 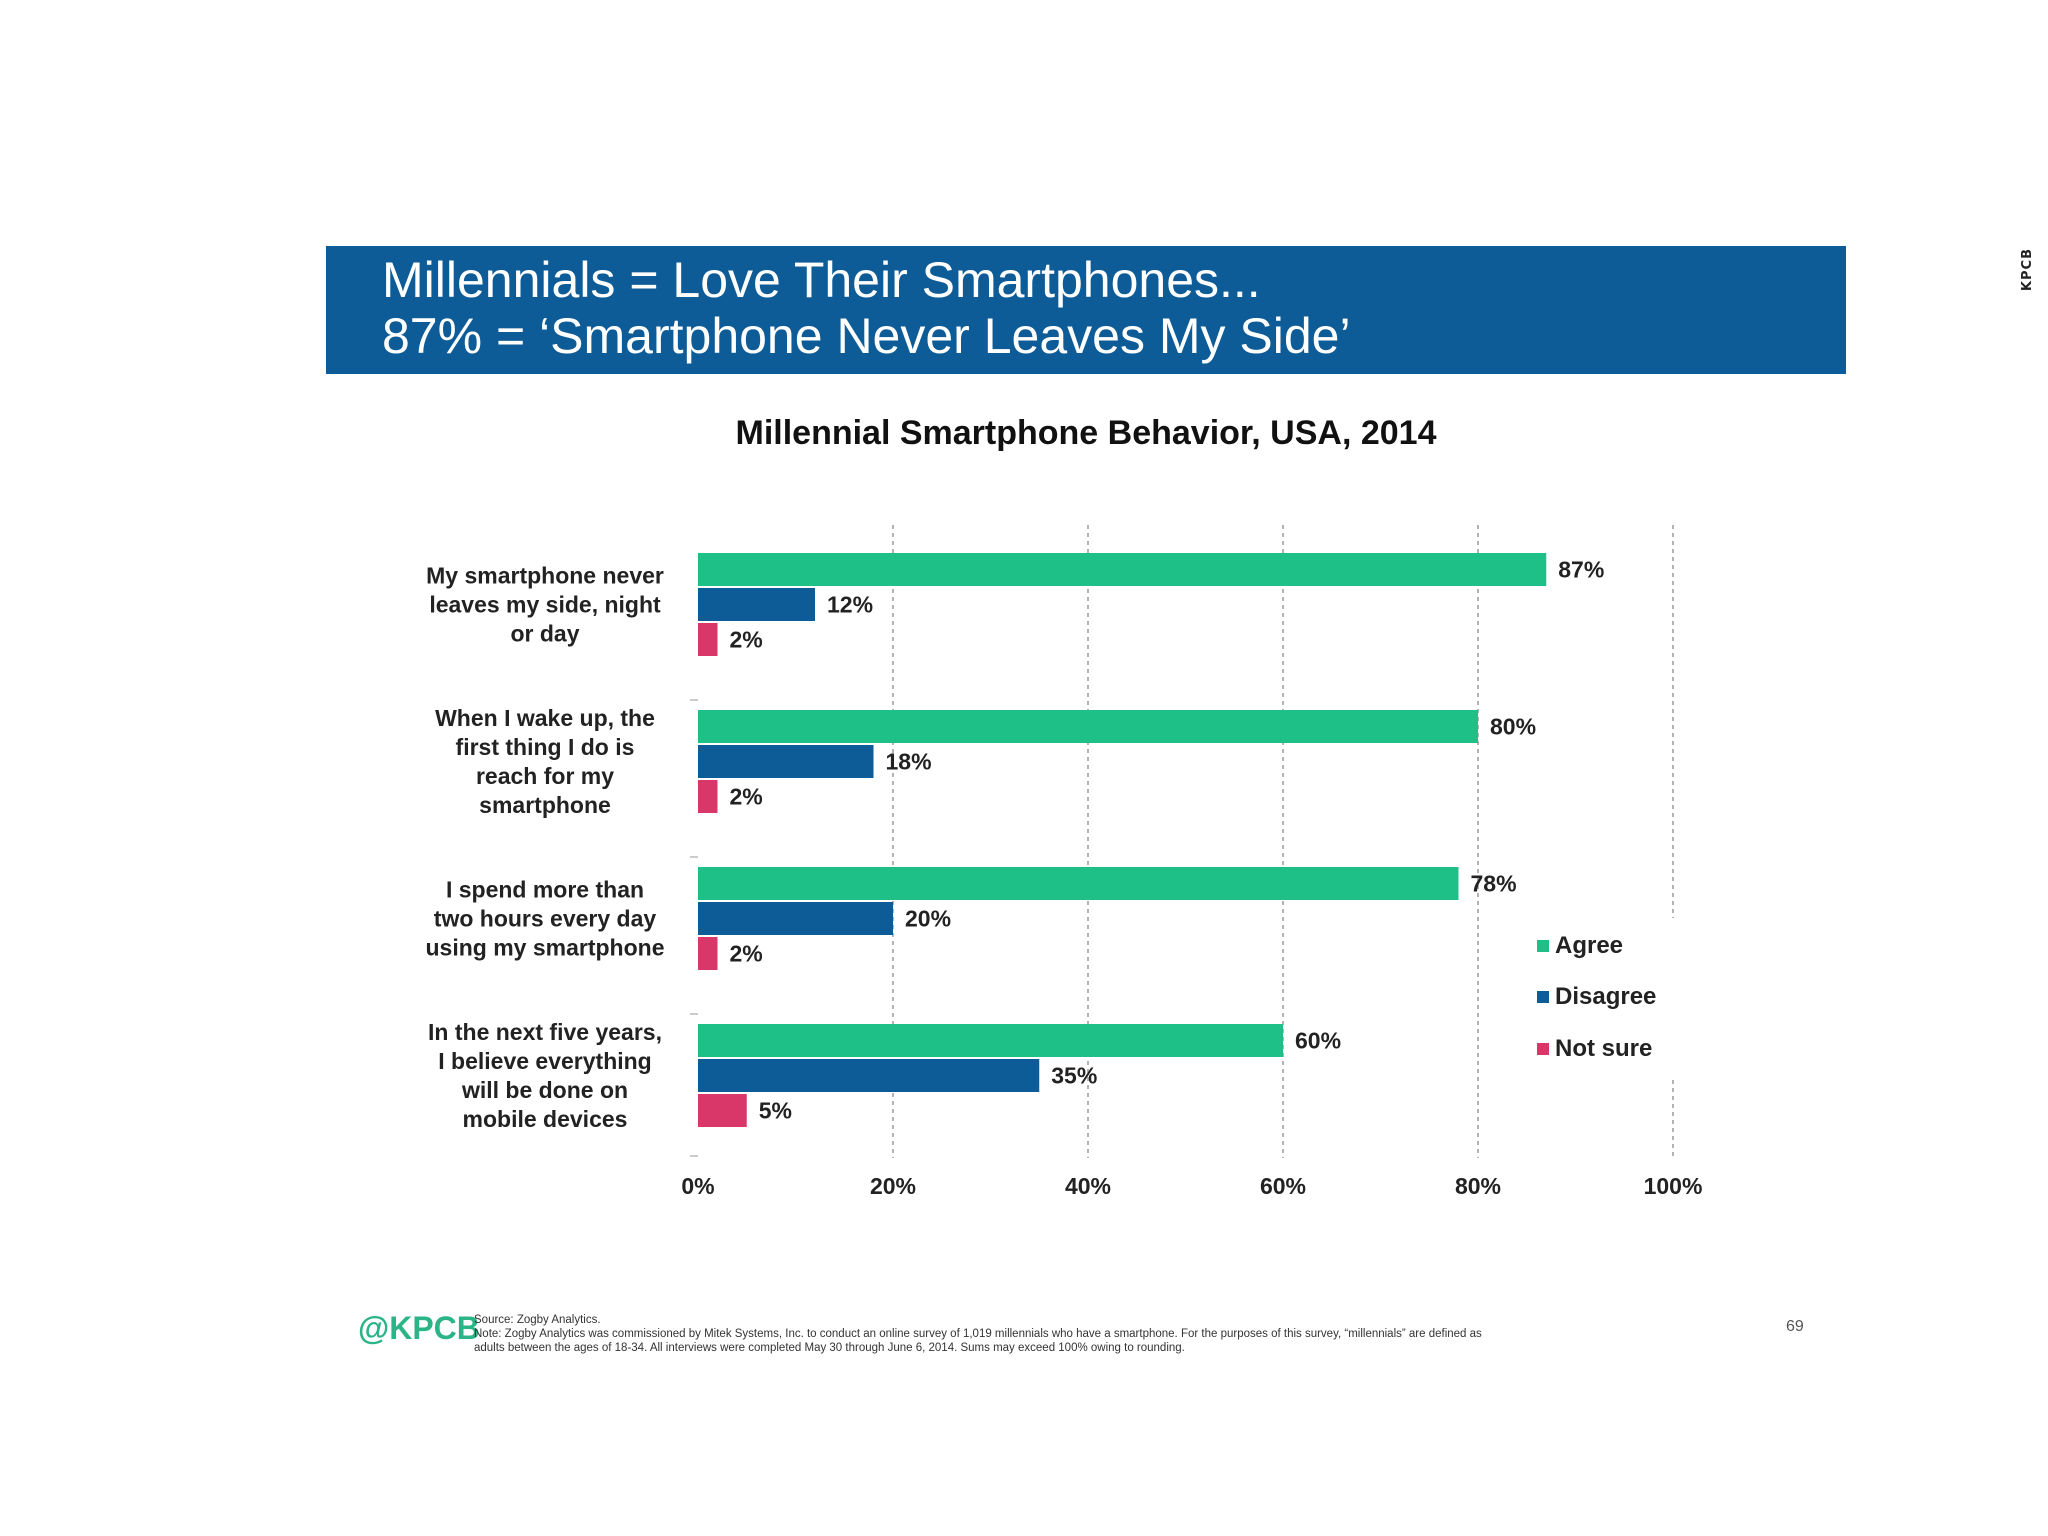 I want to click on data-label-agree-1: 80%, so click(x=1513, y=727).